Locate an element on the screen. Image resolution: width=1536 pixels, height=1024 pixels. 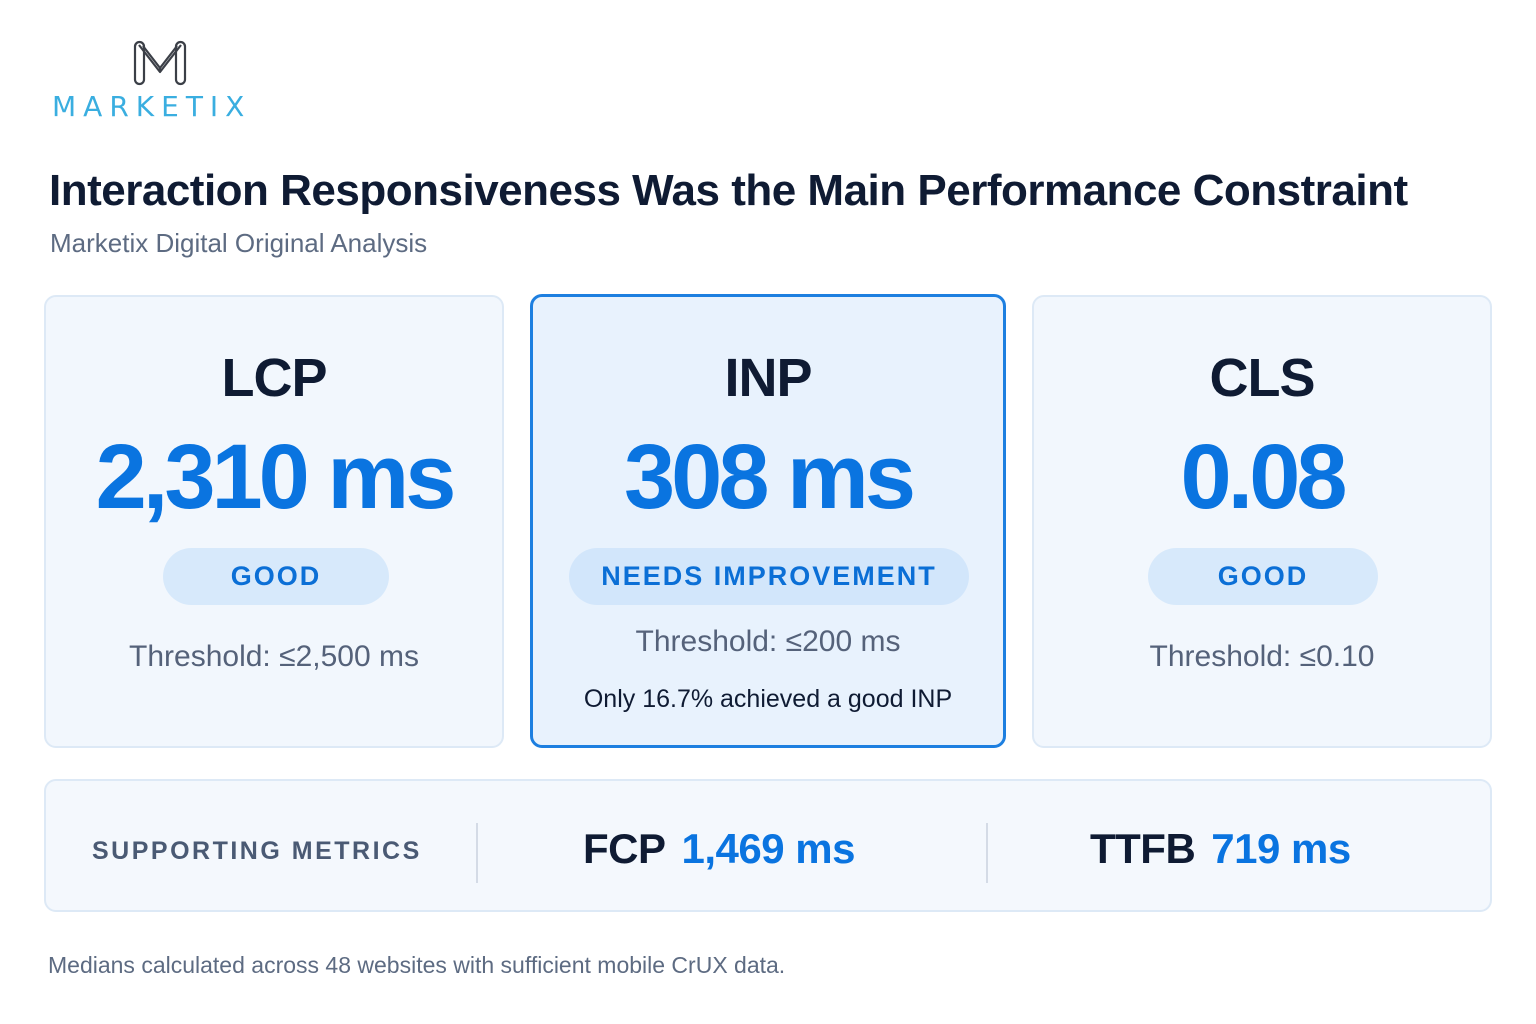
brand-logo: MARKETIX is located at coordinates (162, 80).